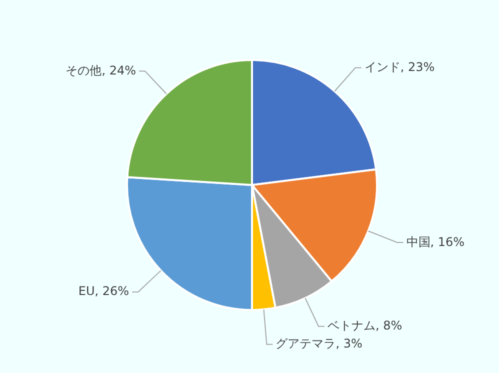 The image size is (499, 373). I want to click on slice-label: その他, so click(84, 70).